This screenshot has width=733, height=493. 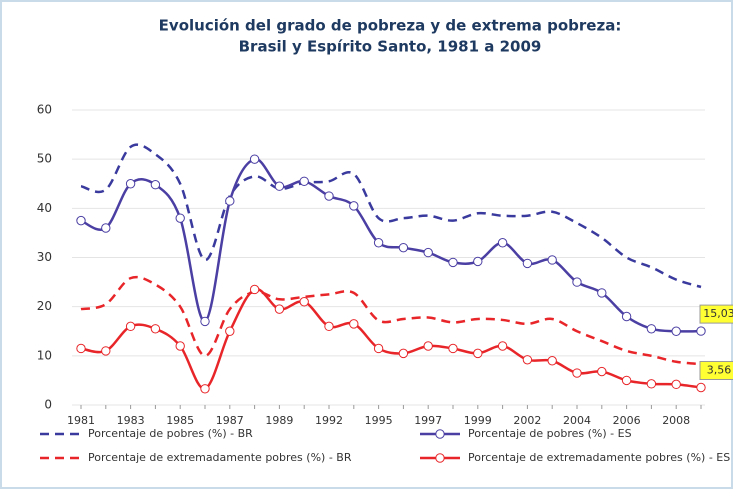 I want to click on x-tick-label: 2008, so click(x=676, y=420).